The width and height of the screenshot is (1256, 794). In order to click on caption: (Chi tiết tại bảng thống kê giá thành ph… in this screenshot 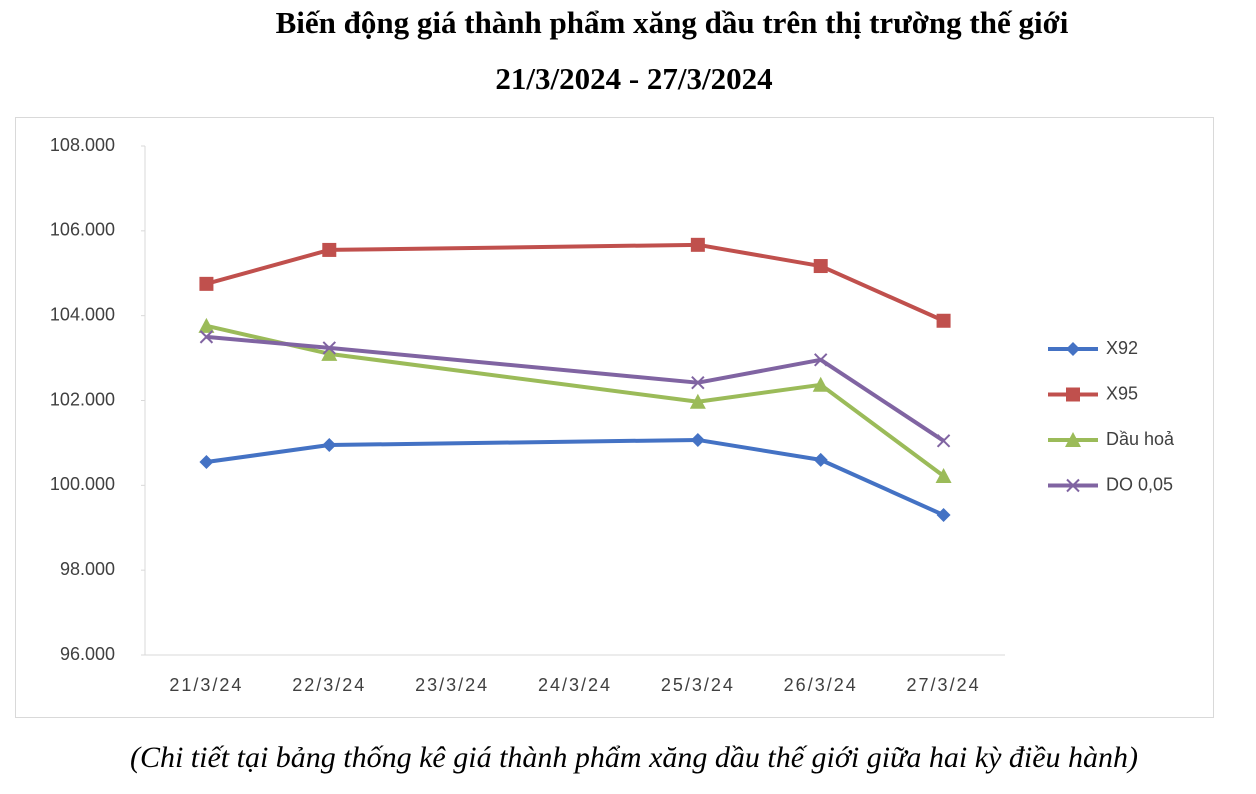, I will do `click(634, 757)`.